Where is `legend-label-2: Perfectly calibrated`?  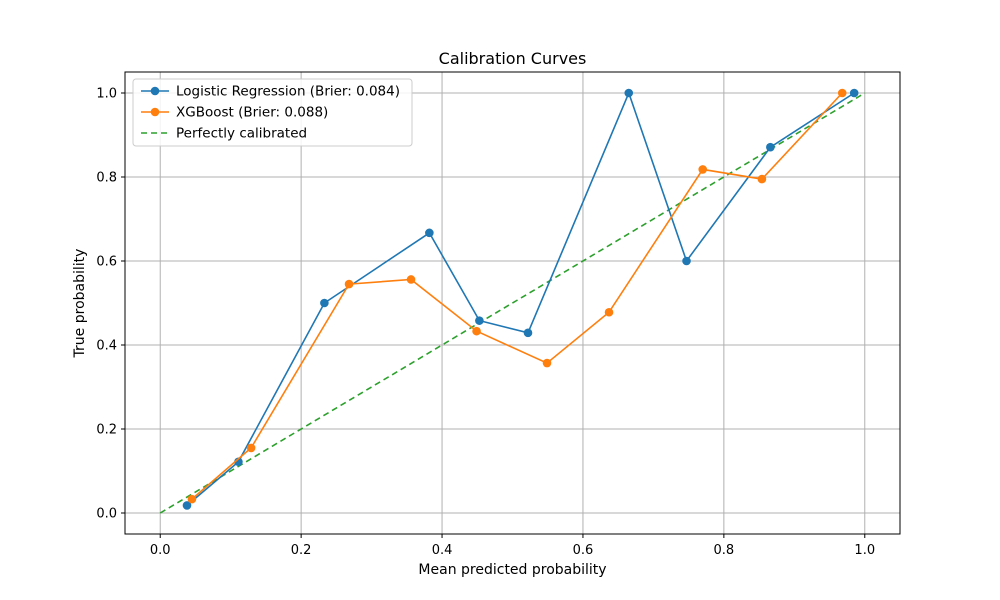
legend-label-2: Perfectly calibrated is located at coordinates (241, 134).